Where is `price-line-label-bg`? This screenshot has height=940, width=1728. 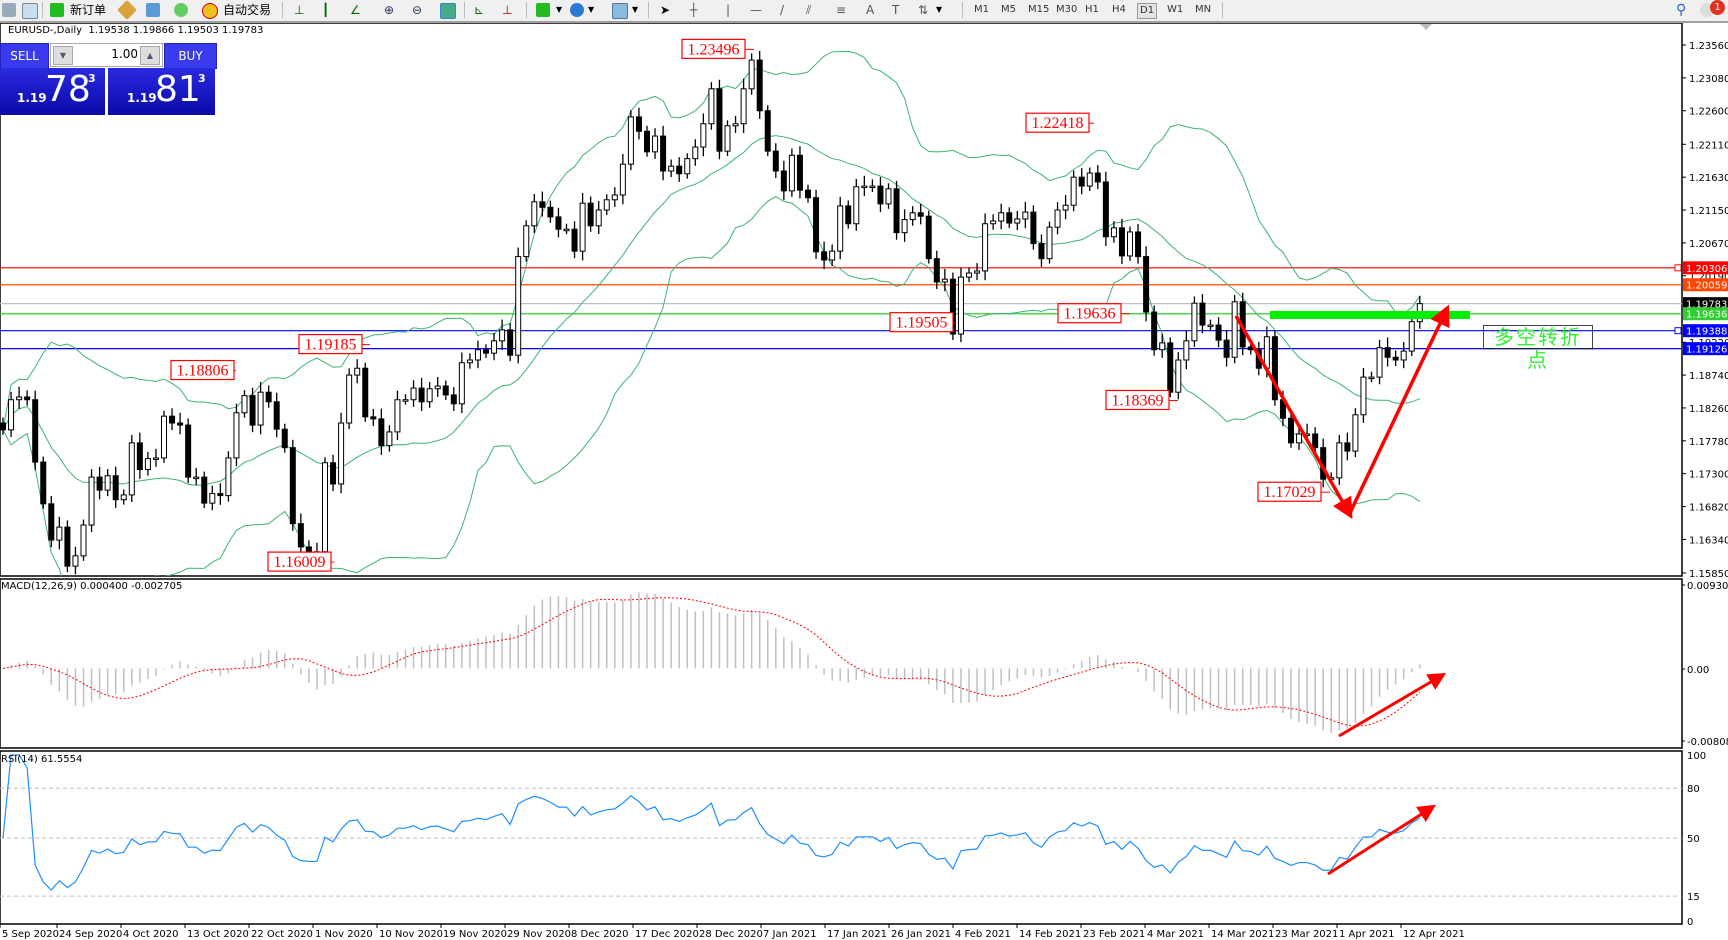 price-line-label-bg is located at coordinates (1705, 285).